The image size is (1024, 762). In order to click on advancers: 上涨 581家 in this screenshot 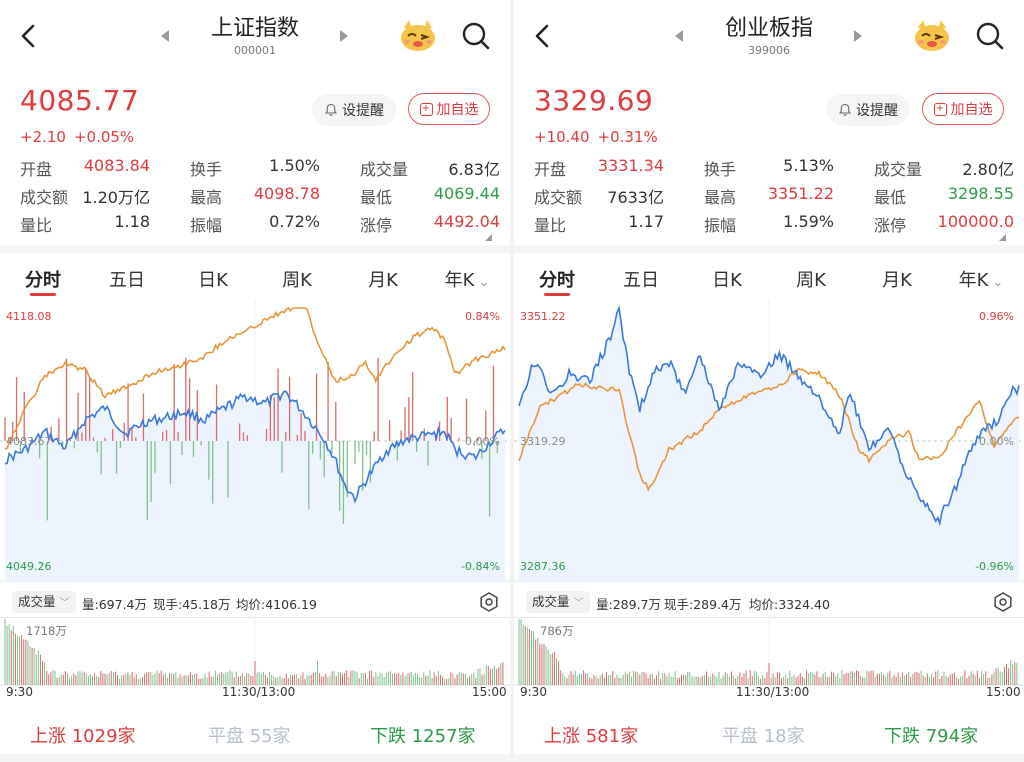, I will do `click(591, 735)`.